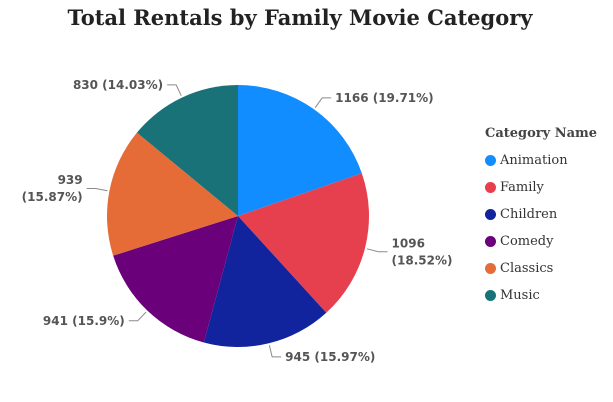 The width and height of the screenshot is (613, 402). I want to click on legend-item-children: Children, so click(541, 214).